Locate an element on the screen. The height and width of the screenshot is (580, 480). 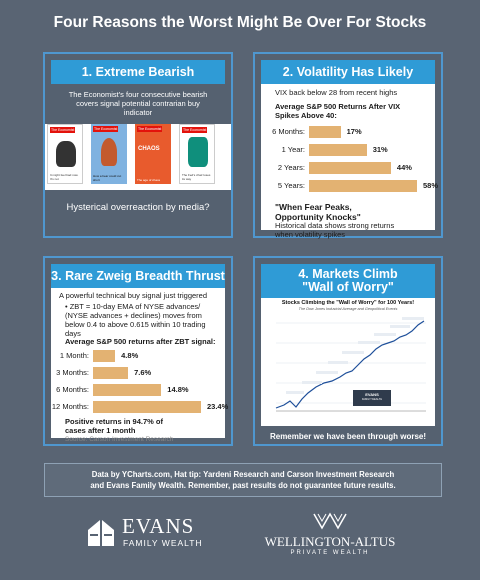
bar-value-label: 44% is located at coordinates (404, 167).